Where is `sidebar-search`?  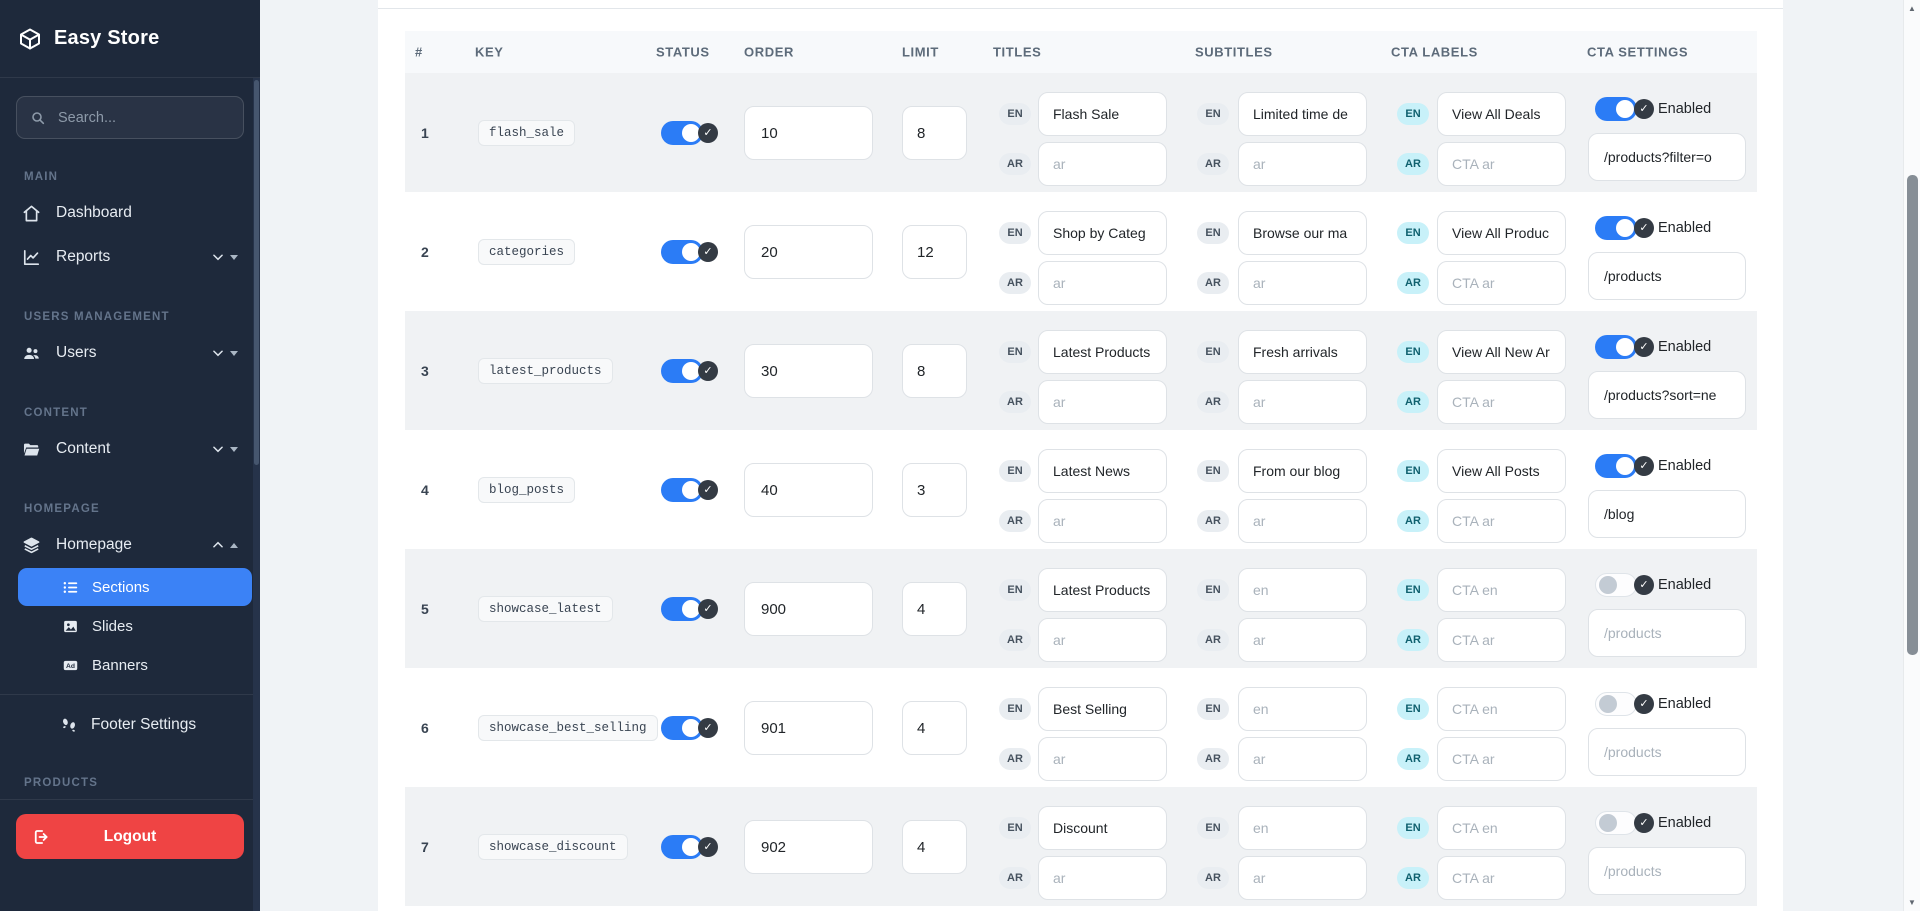
sidebar-search is located at coordinates (130, 117).